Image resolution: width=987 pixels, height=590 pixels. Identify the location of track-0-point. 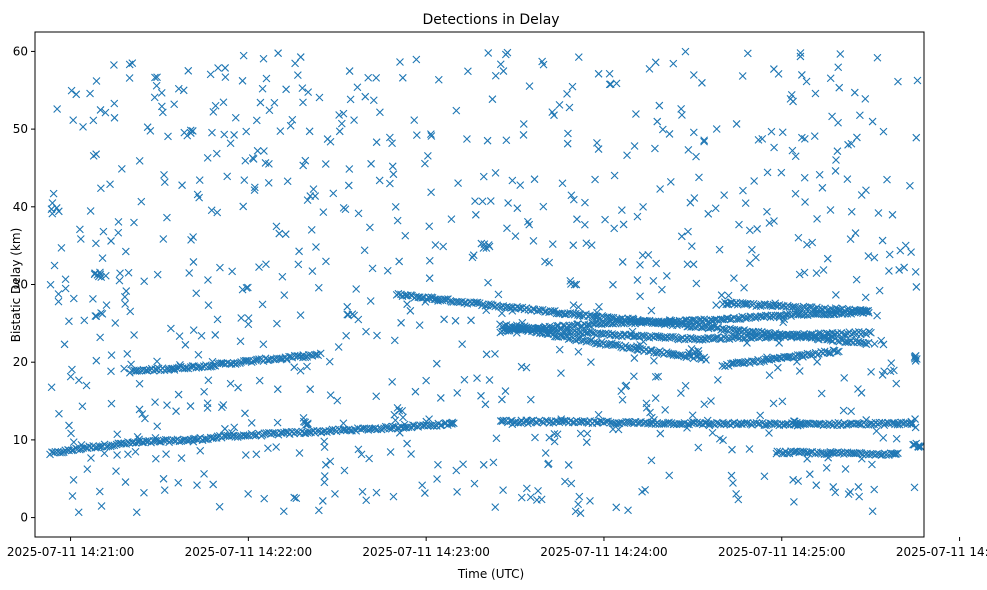
(433, 426).